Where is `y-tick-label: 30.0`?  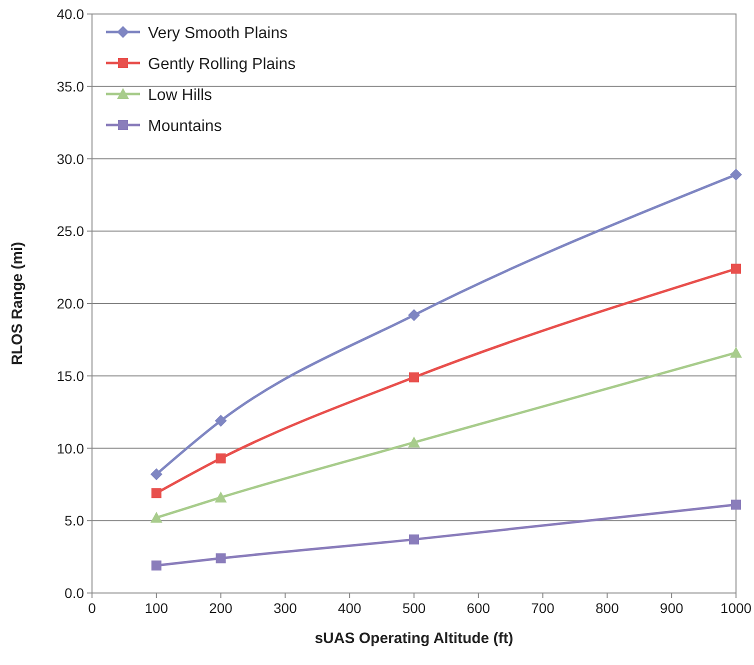 y-tick-label: 30.0 is located at coordinates (70, 158).